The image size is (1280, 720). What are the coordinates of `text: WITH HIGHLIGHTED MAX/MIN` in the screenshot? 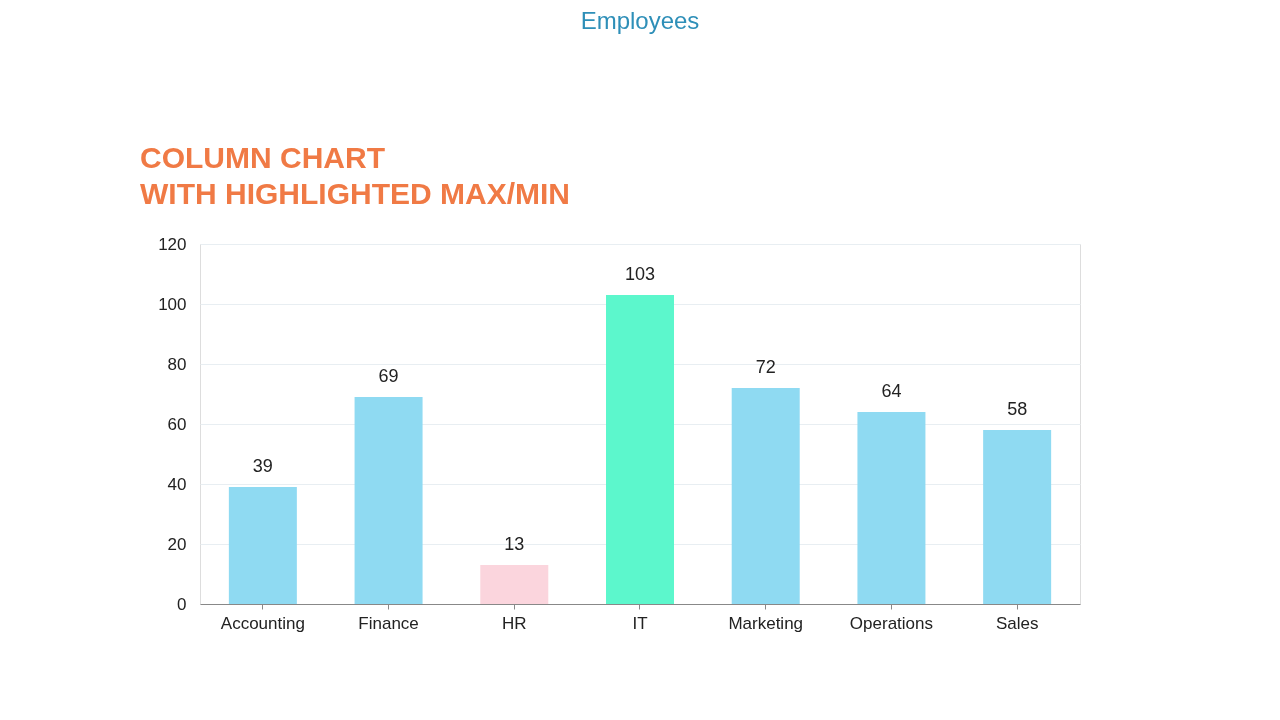 It's located at (355, 193).